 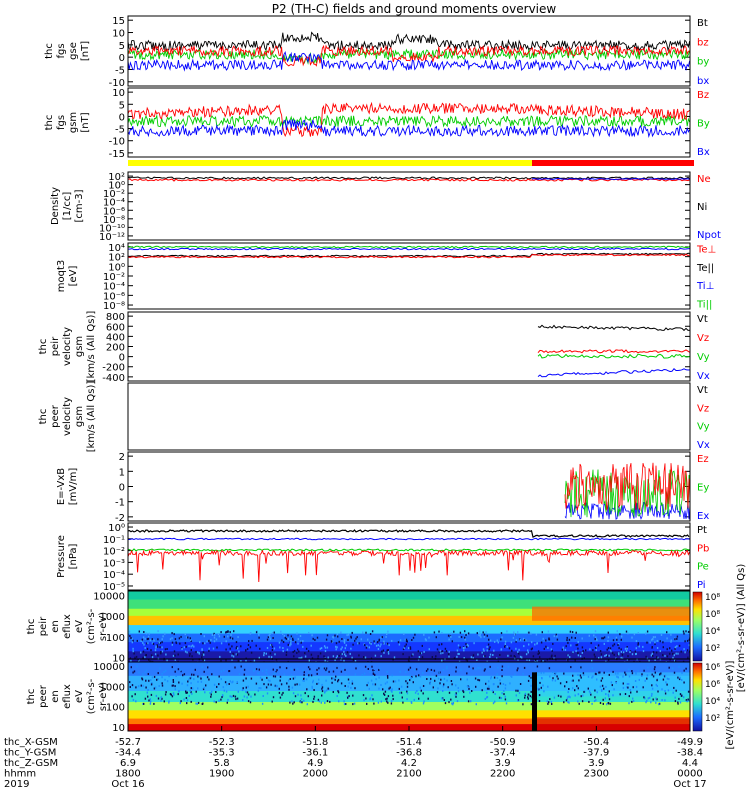 What do you see at coordinates (127, 774) in the screenshot?
I see `xaxis-value: 1800` at bounding box center [127, 774].